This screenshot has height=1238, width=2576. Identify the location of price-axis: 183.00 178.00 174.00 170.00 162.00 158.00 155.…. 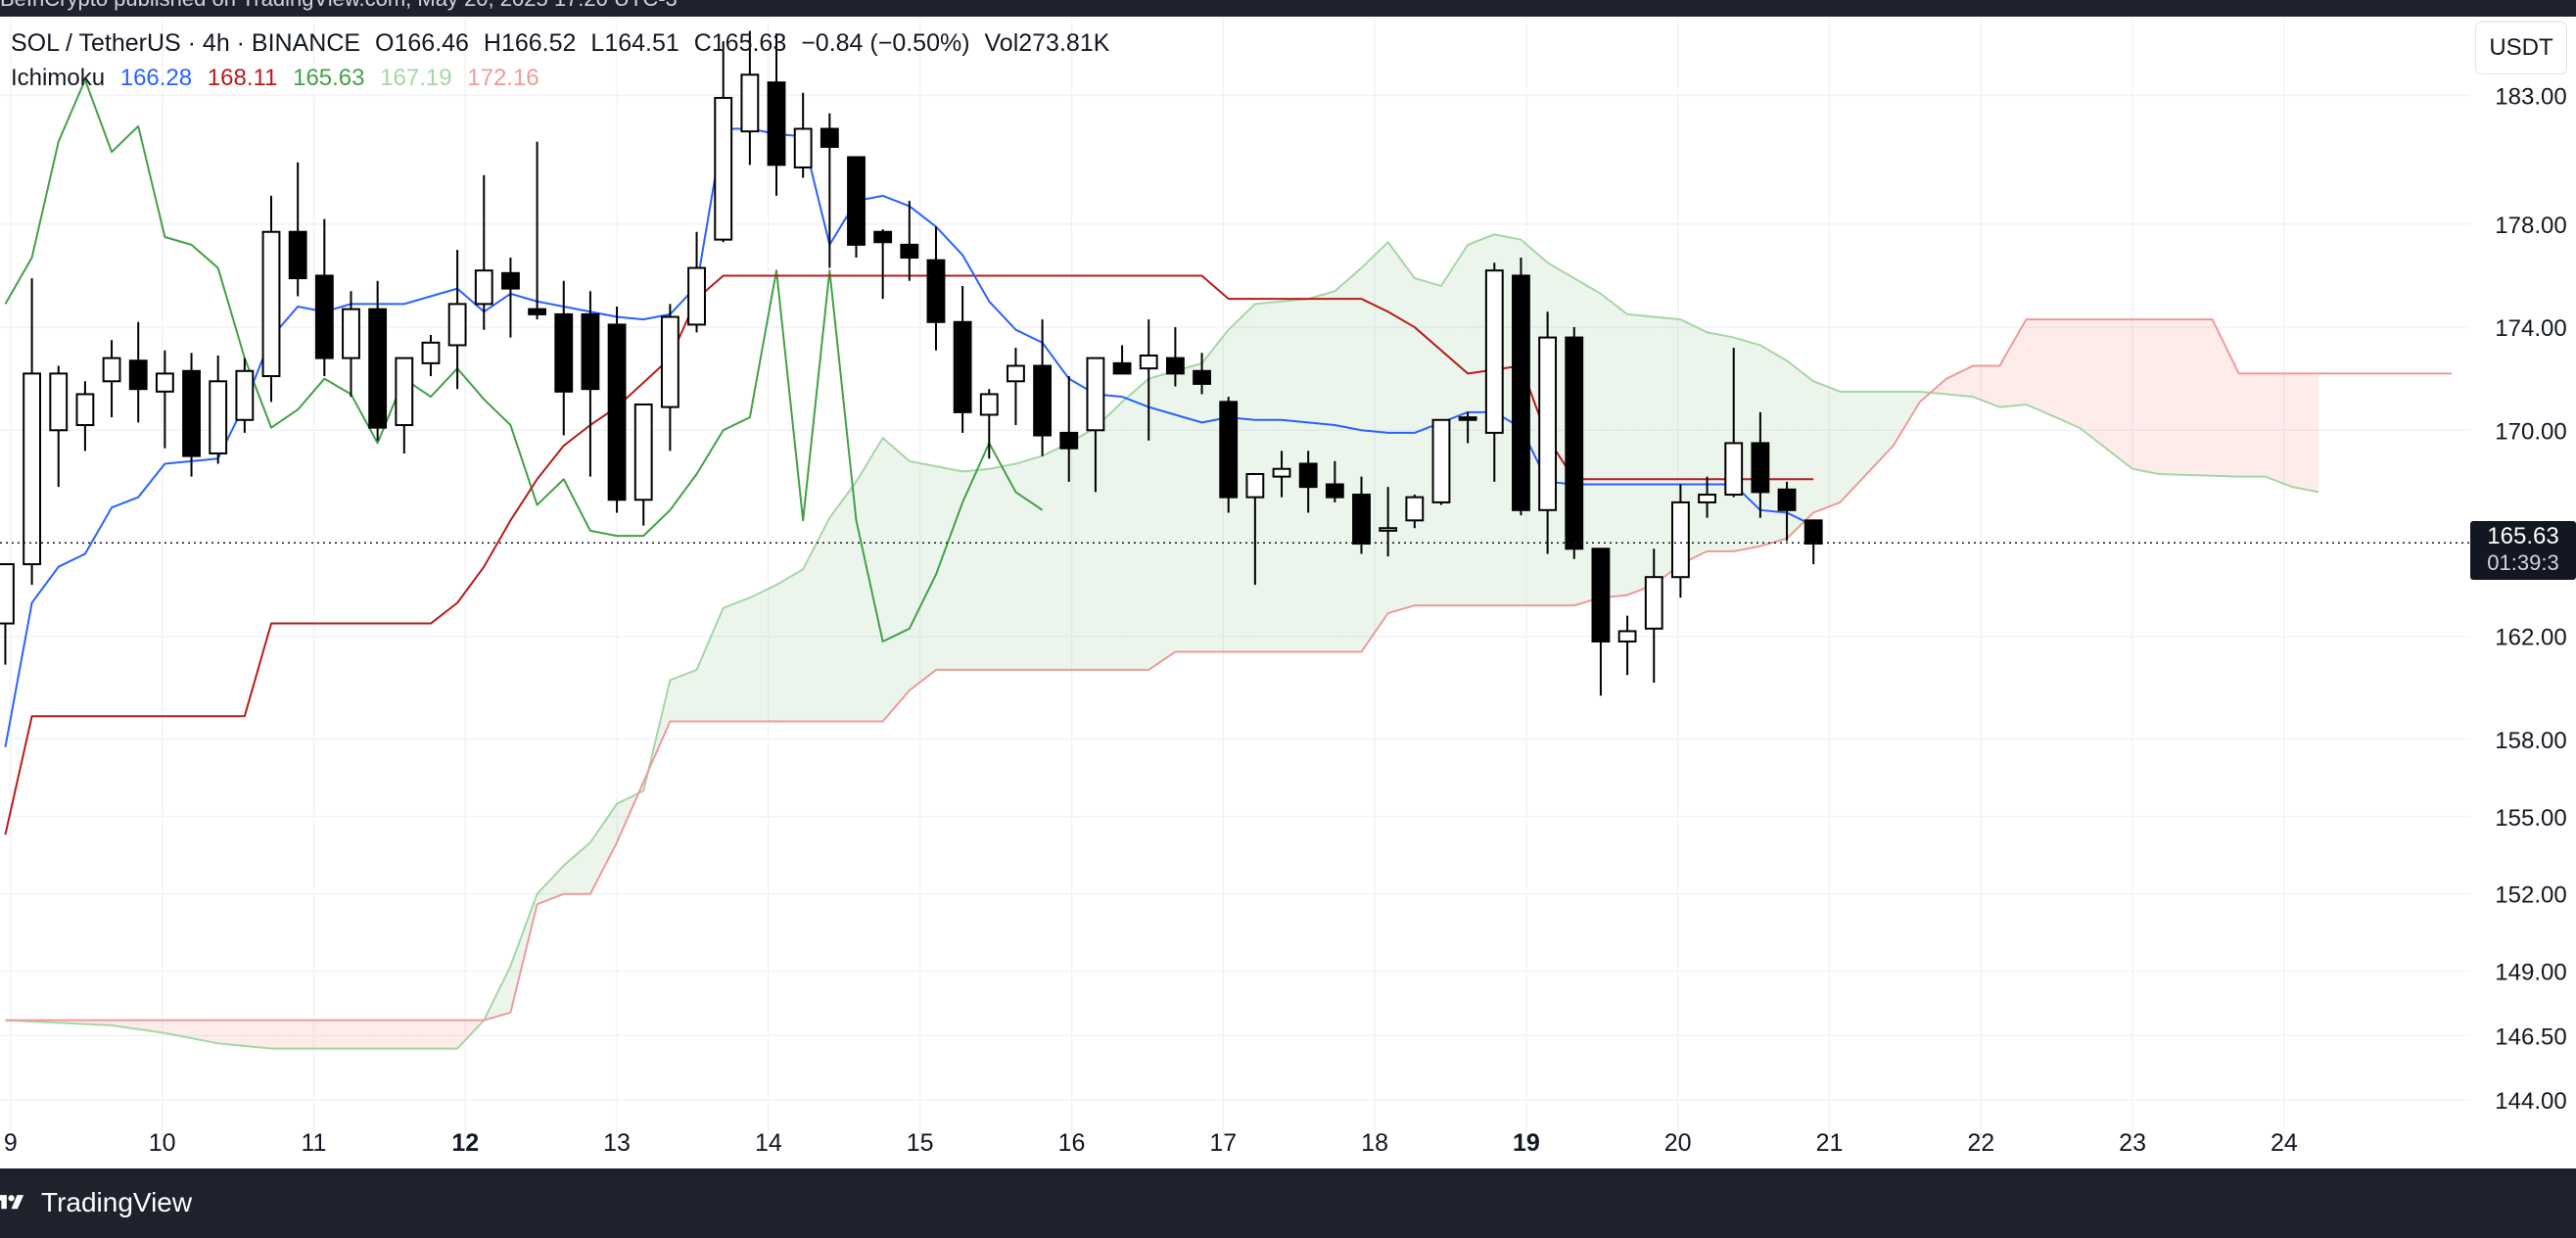
(2530, 599).